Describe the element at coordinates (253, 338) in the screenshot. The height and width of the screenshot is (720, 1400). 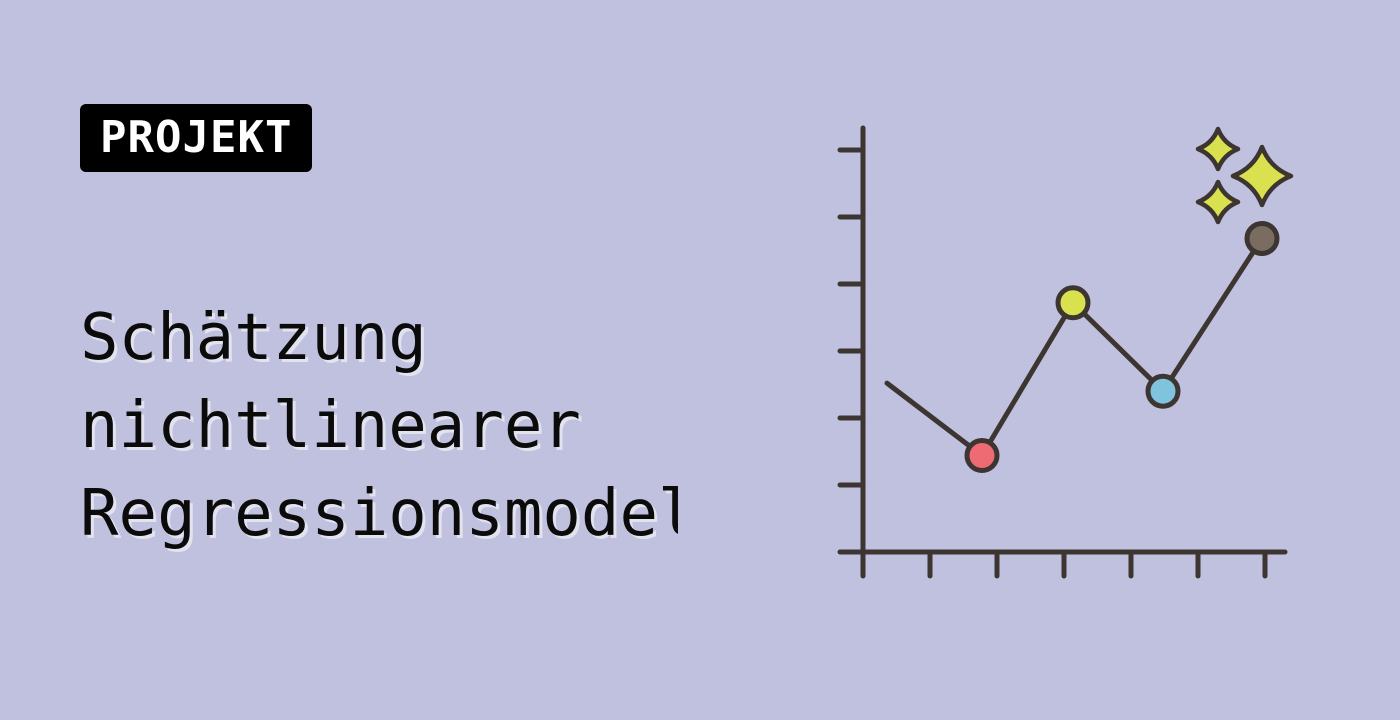
I see `title-line-1: Schätzung` at that location.